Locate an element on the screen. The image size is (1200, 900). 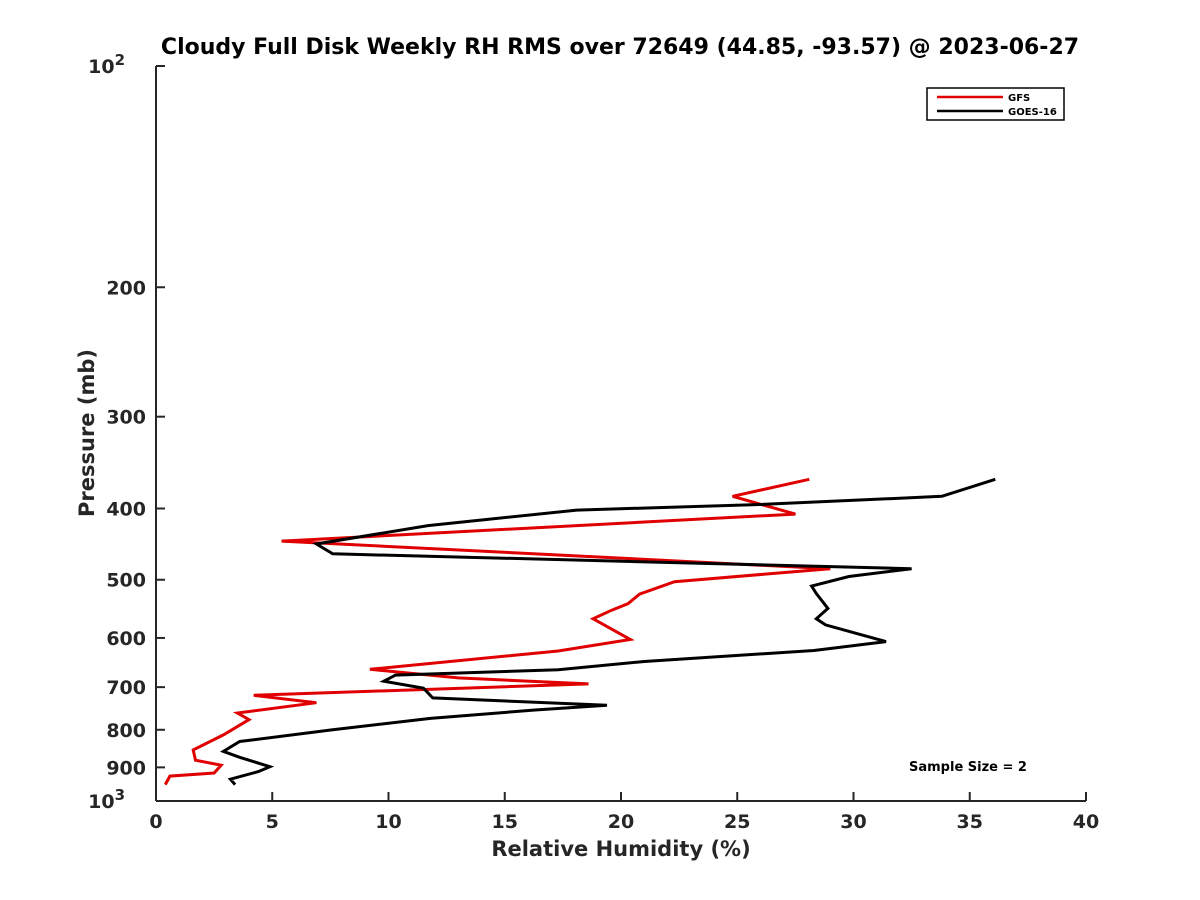
y-tick-label: 800 is located at coordinates (126, 731).